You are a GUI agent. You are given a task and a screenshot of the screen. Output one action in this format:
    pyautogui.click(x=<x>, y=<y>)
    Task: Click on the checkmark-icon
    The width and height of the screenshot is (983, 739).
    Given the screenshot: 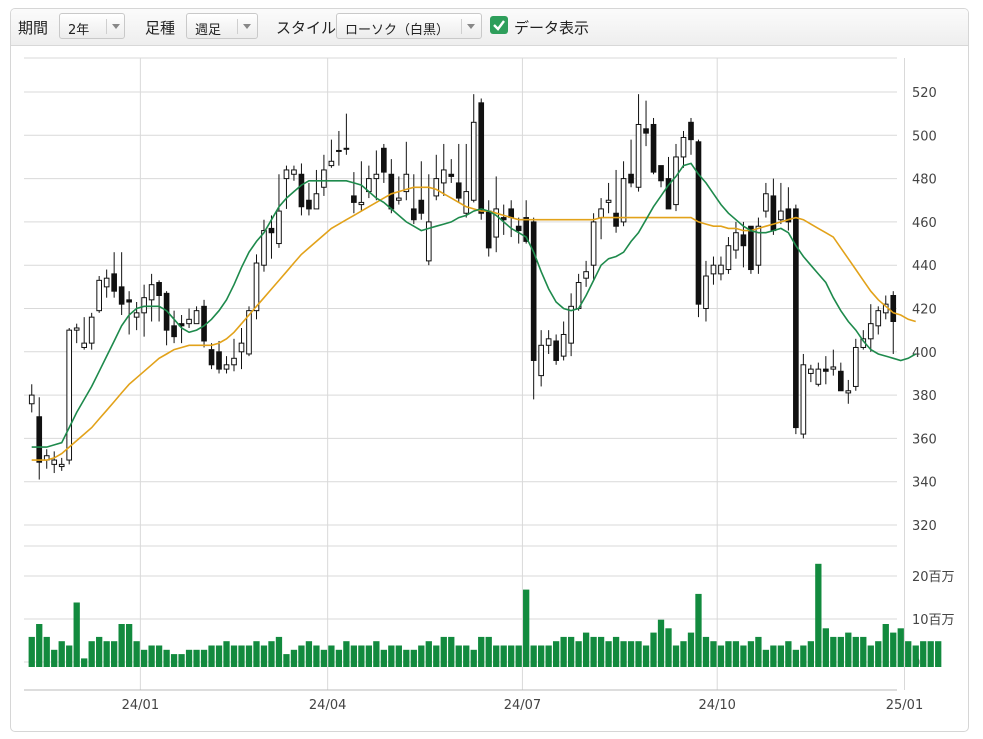 What is the action you would take?
    pyautogui.click(x=499, y=25)
    